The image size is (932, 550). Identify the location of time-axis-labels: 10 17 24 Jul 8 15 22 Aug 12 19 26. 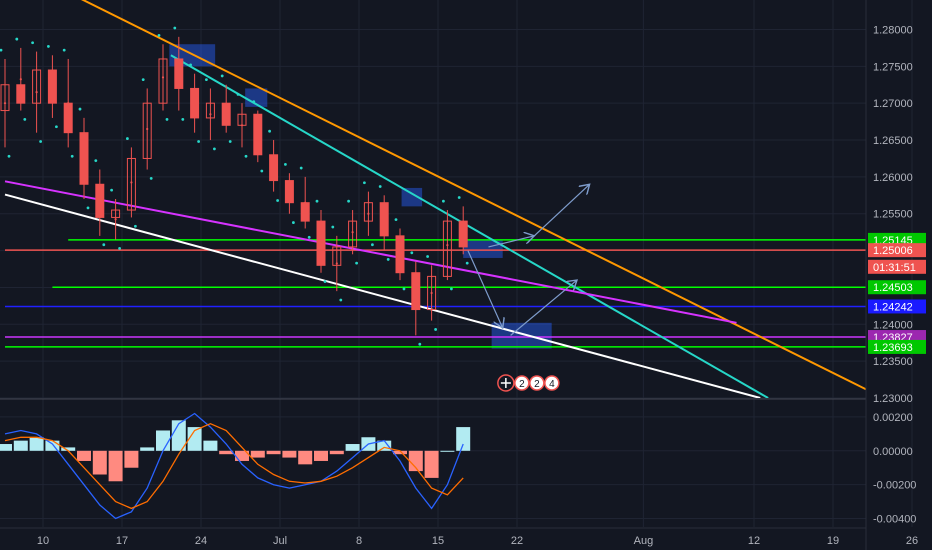
(477, 541).